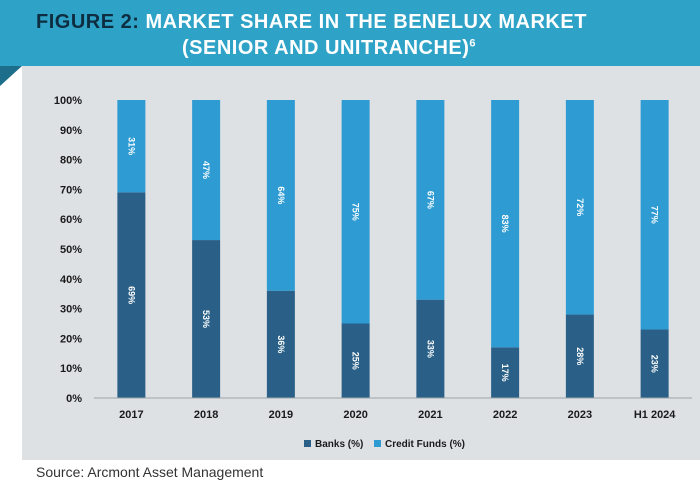 The width and height of the screenshot is (700, 494). Describe the element at coordinates (88, 22) in the screenshot. I see `figure-label: FIGURE 2:` at that location.